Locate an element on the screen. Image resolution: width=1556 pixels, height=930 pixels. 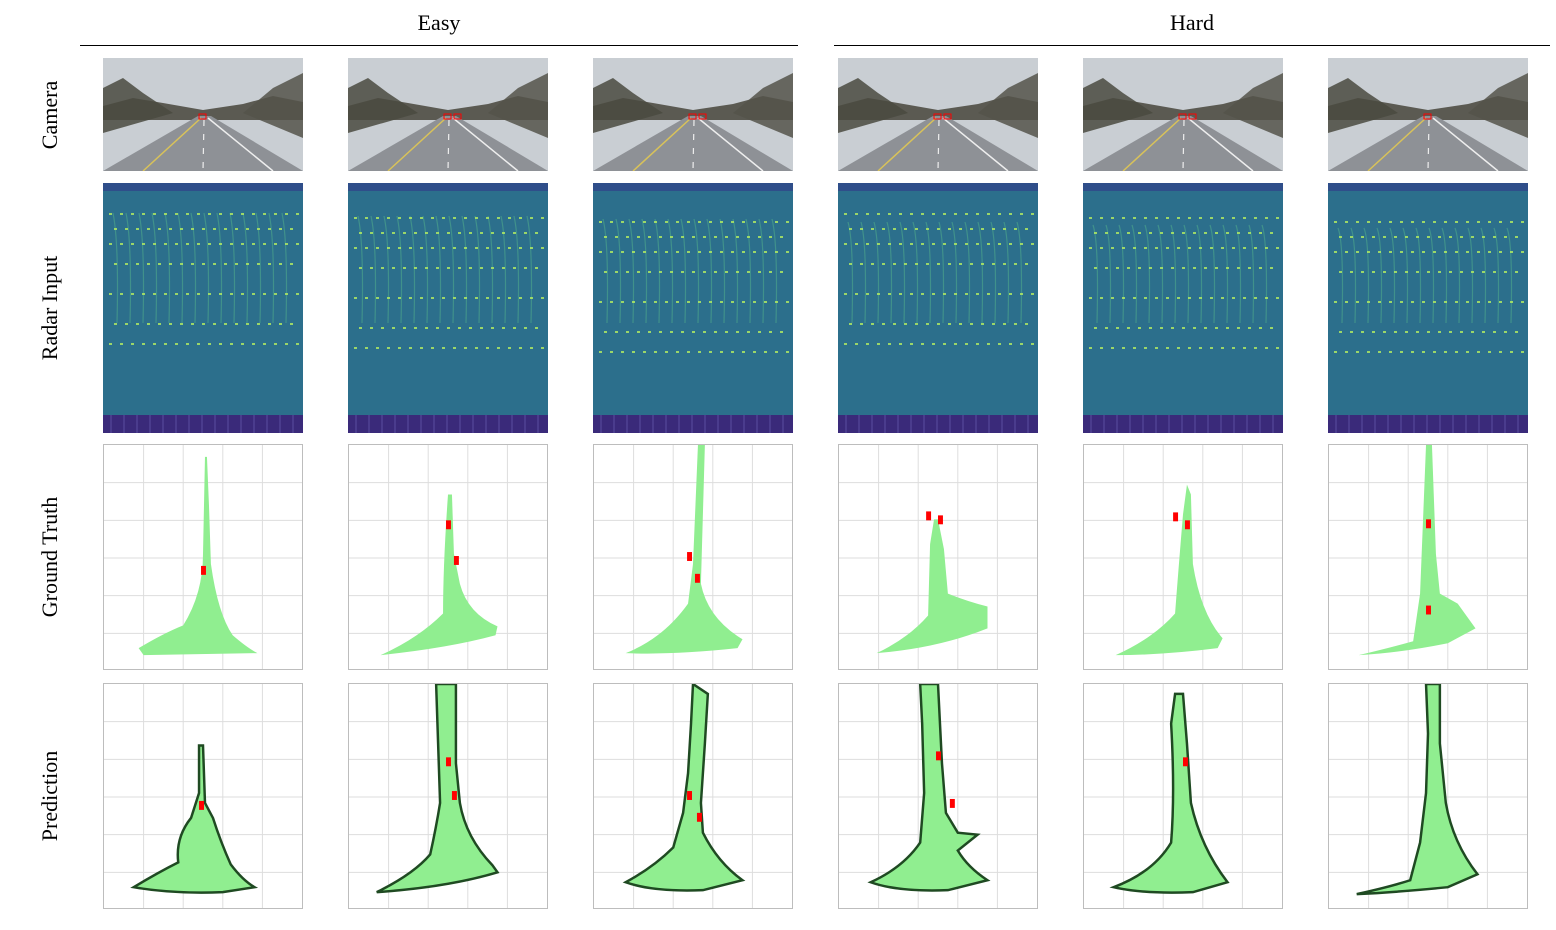
row-label-camera: Camera is located at coordinates (49, 114).